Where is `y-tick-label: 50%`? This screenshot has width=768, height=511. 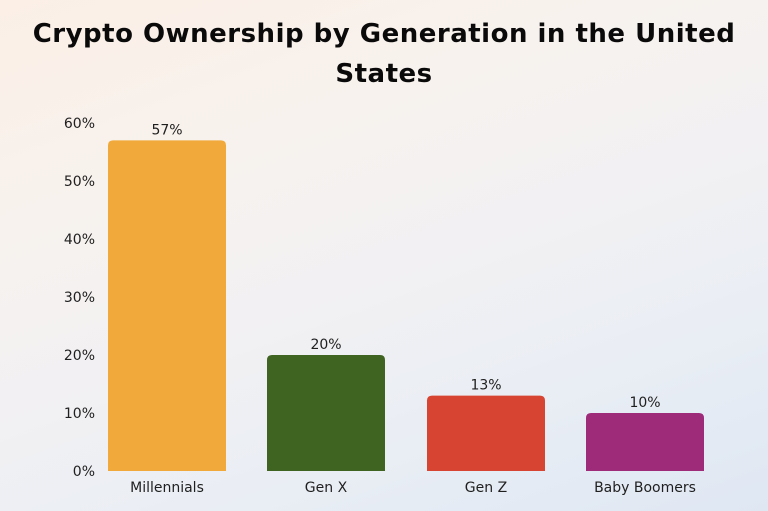 y-tick-label: 50% is located at coordinates (79, 182).